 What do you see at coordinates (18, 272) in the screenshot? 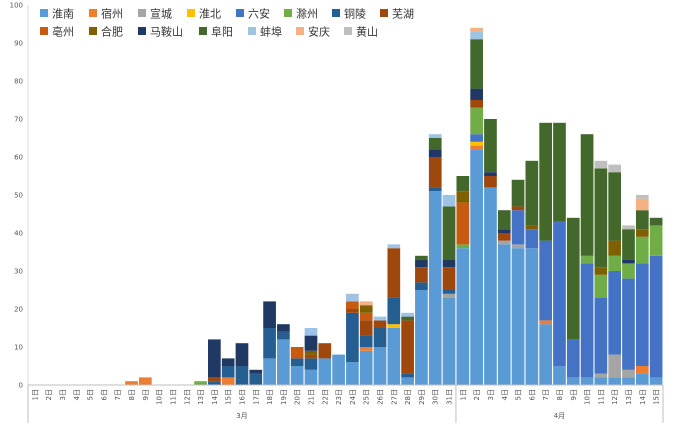
I see `y-tick-label: 30` at bounding box center [18, 272].